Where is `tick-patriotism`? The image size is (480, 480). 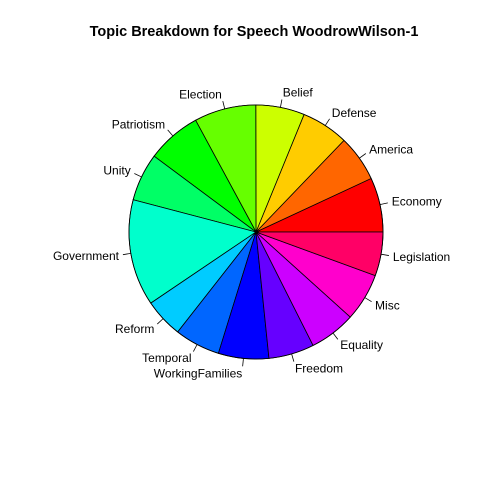
tick-patriotism is located at coordinates (170, 133).